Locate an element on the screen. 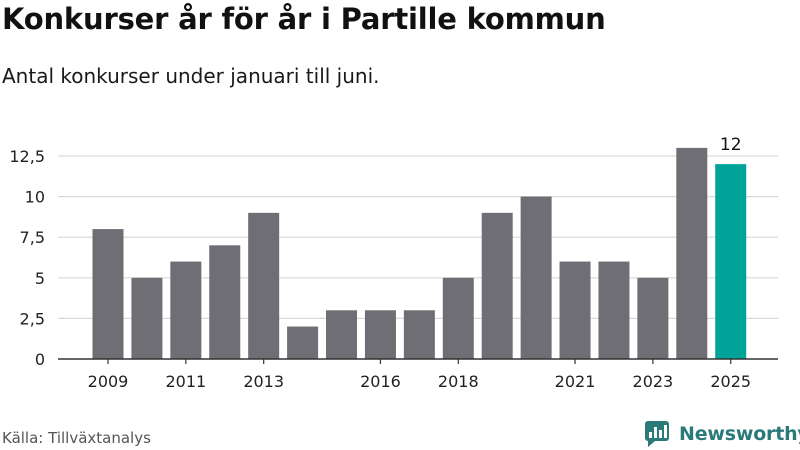  bar-2012 is located at coordinates (225, 302).